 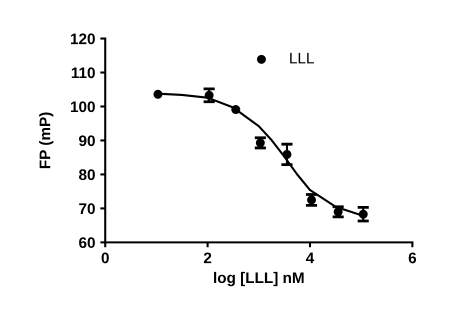 What do you see at coordinates (105, 258) in the screenshot?
I see `x-tick-label: 0` at bounding box center [105, 258].